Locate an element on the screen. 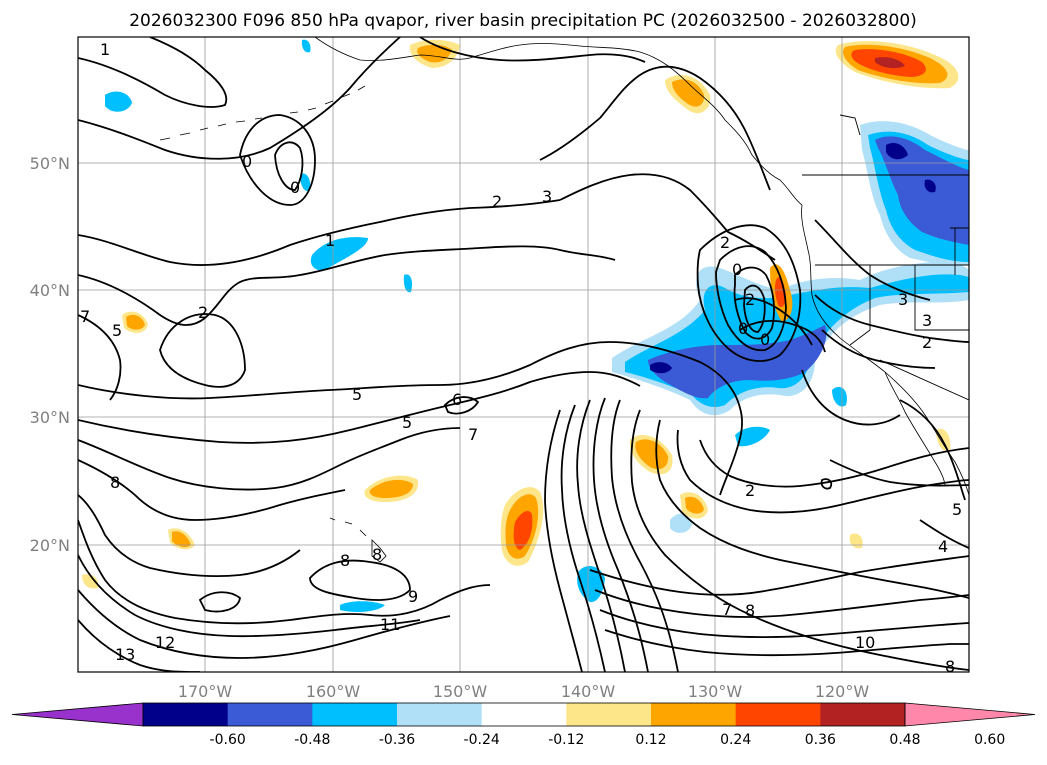 The height and width of the screenshot is (765, 1047). colorbar-tick-label: -0.60 is located at coordinates (228, 740).